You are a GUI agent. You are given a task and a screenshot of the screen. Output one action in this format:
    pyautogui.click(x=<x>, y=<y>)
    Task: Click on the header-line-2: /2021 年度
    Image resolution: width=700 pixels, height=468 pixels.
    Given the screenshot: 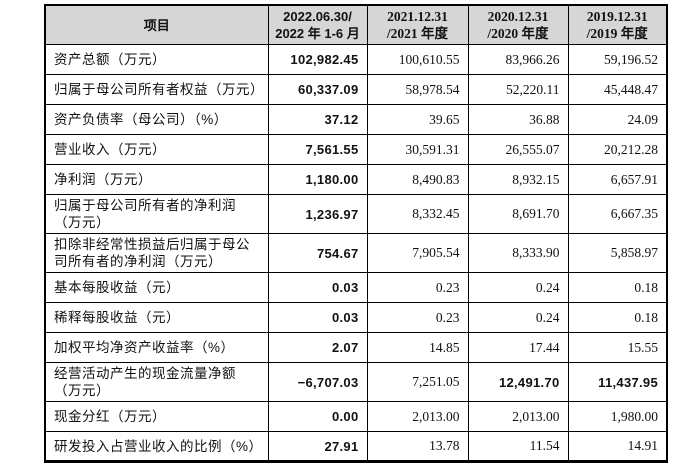 What is the action you would take?
    pyautogui.click(x=417, y=33)
    